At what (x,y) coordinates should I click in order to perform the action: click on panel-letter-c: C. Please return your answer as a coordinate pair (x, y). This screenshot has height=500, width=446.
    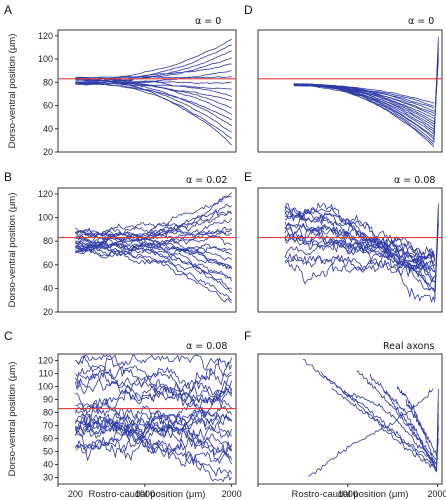
    Looking at the image, I should click on (8, 336).